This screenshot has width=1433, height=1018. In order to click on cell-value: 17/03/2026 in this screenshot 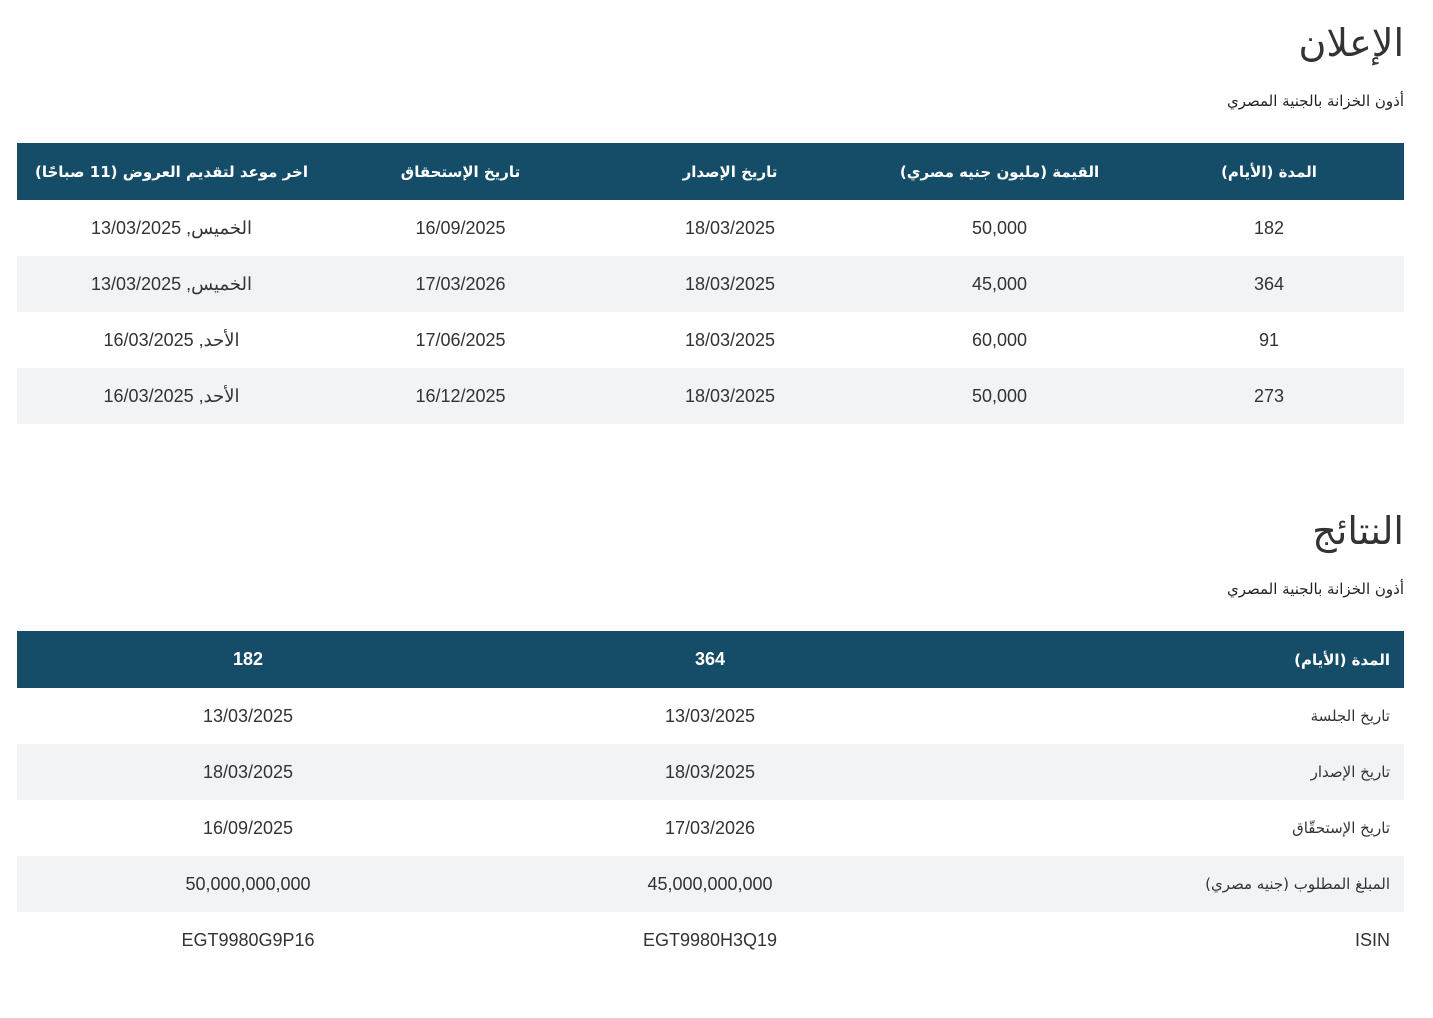, I will do `click(710, 827)`.